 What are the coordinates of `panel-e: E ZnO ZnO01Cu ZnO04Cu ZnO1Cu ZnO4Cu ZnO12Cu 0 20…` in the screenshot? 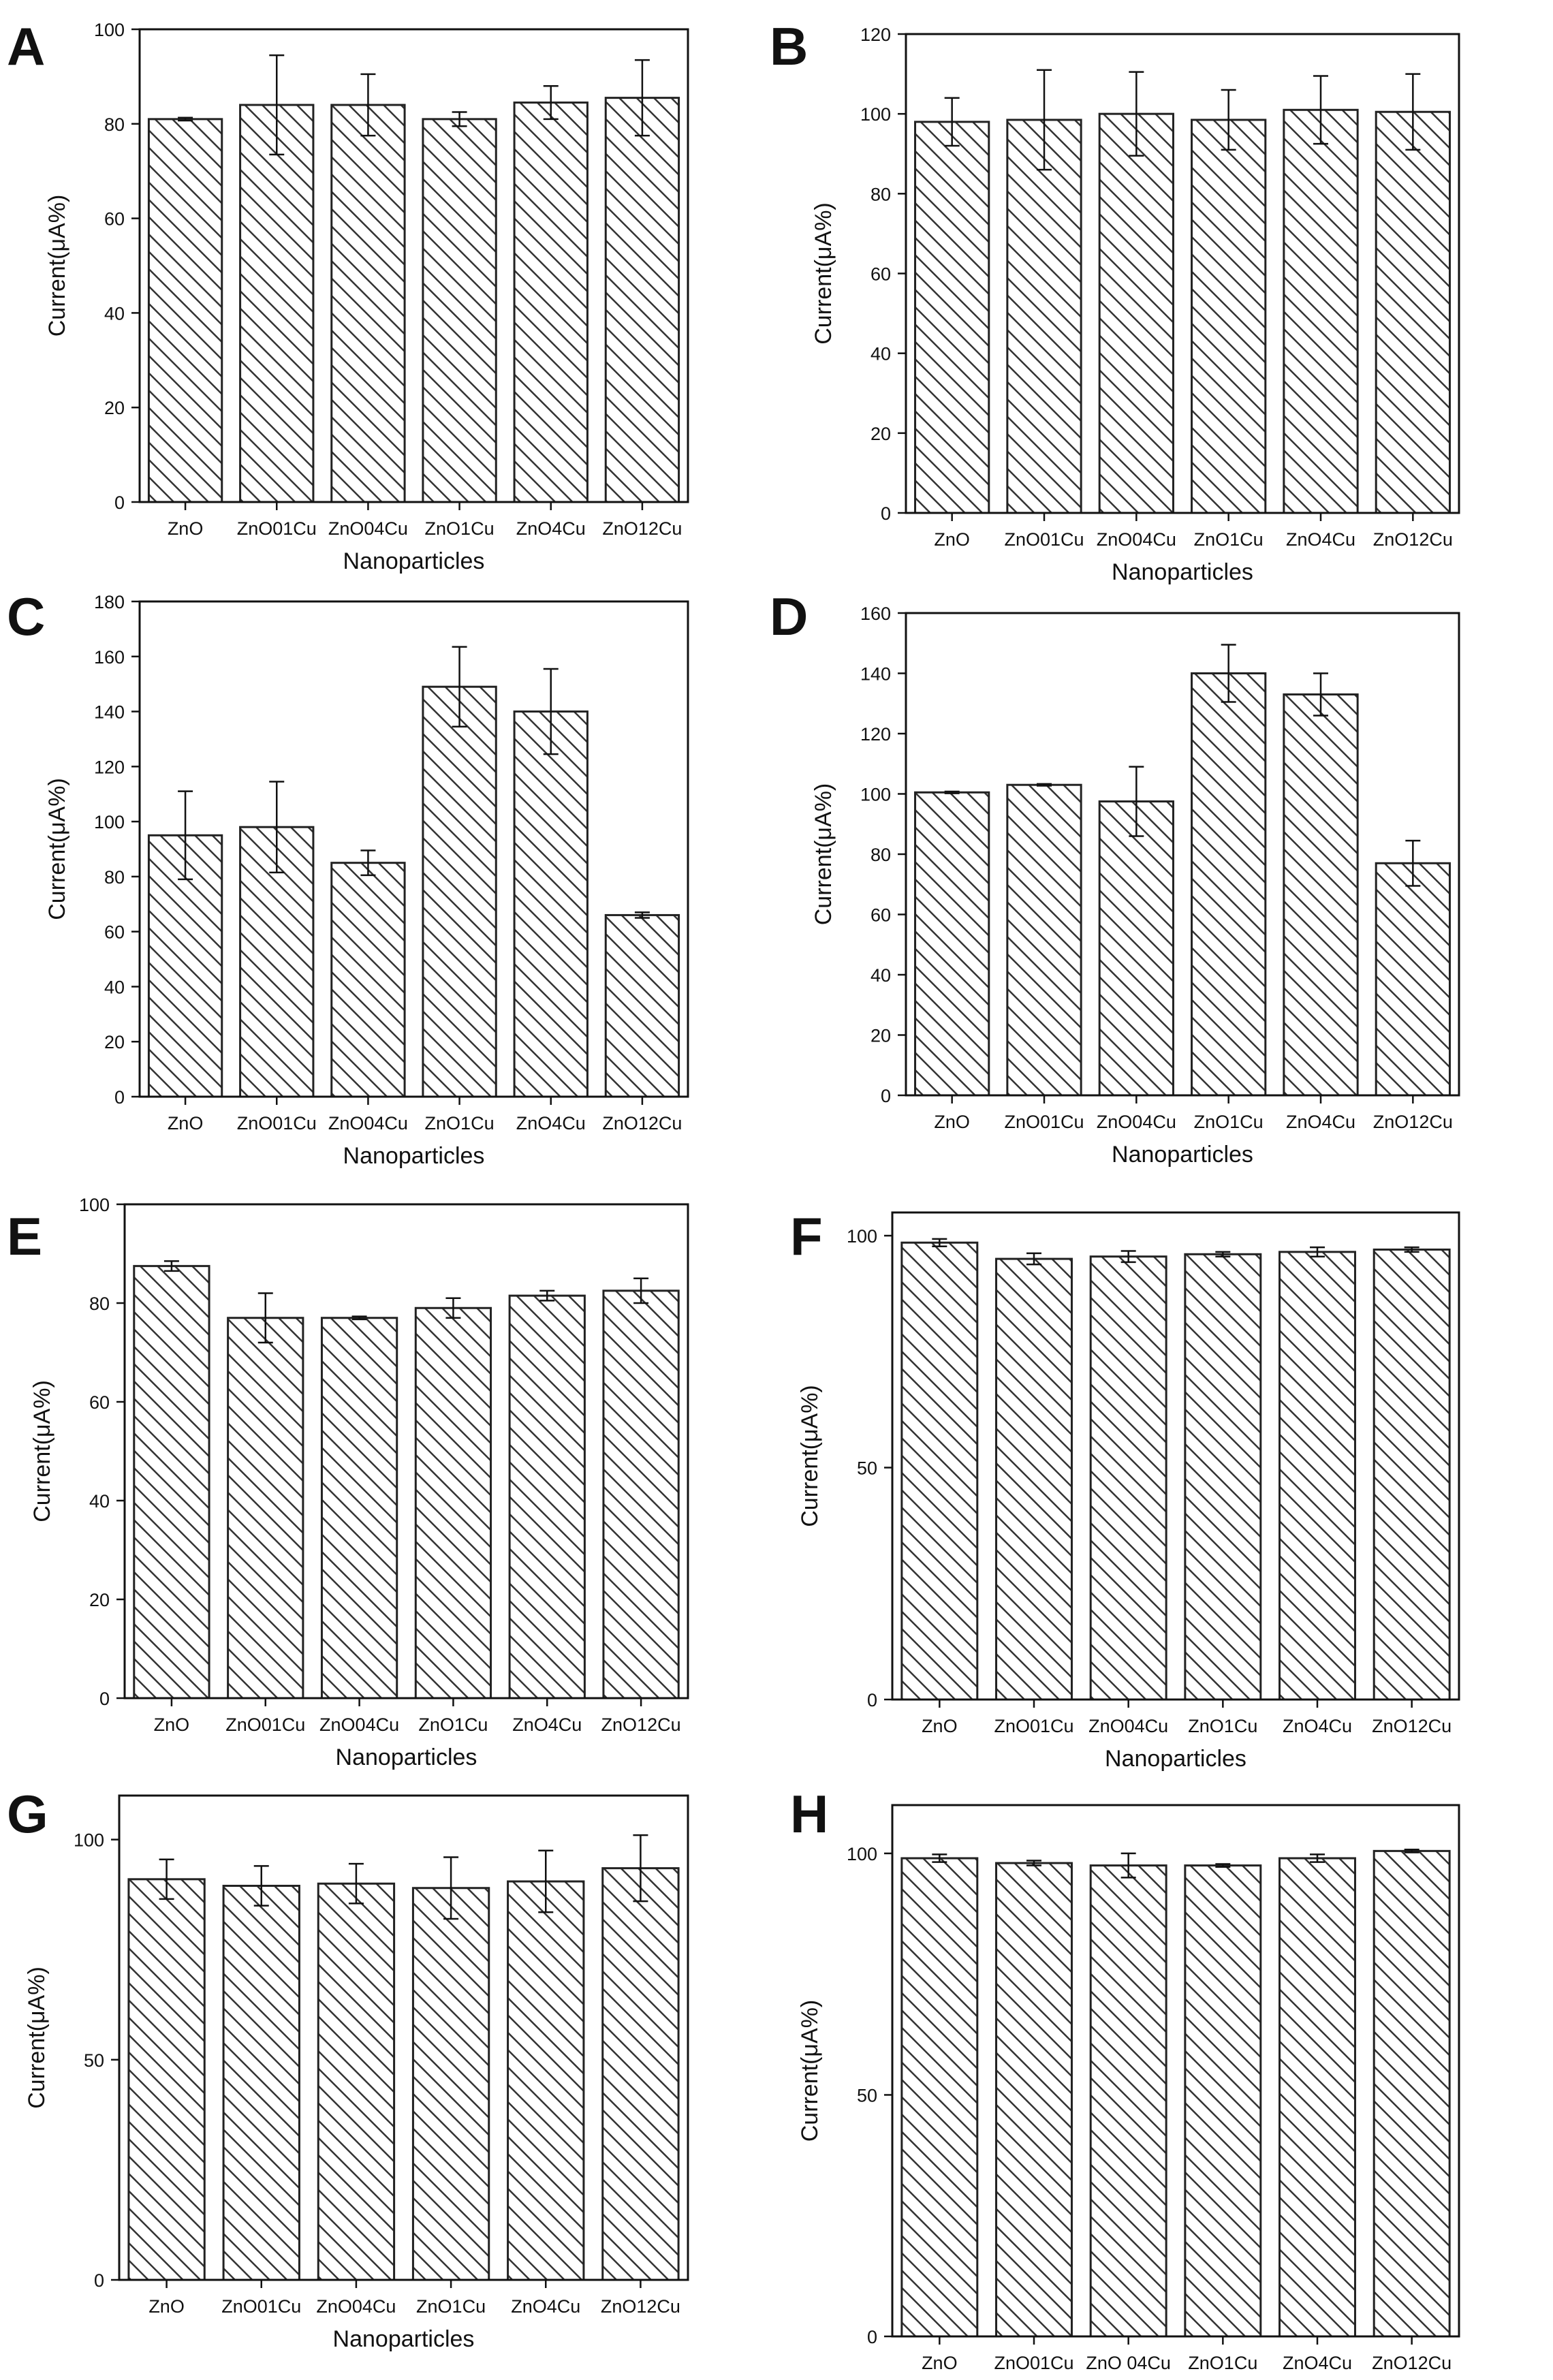 It's located at (348, 1482).